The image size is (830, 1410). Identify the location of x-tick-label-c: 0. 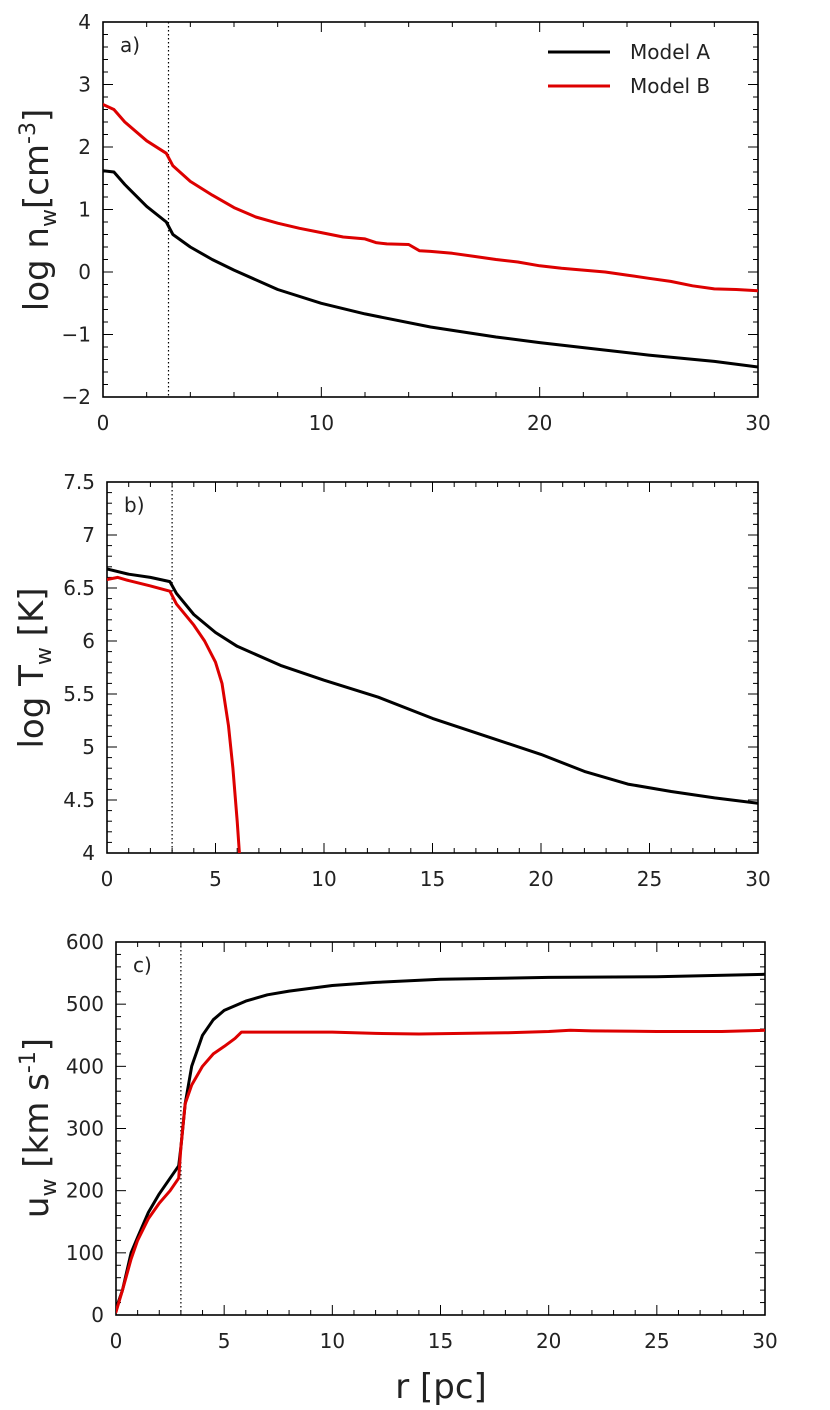
(116, 1341).